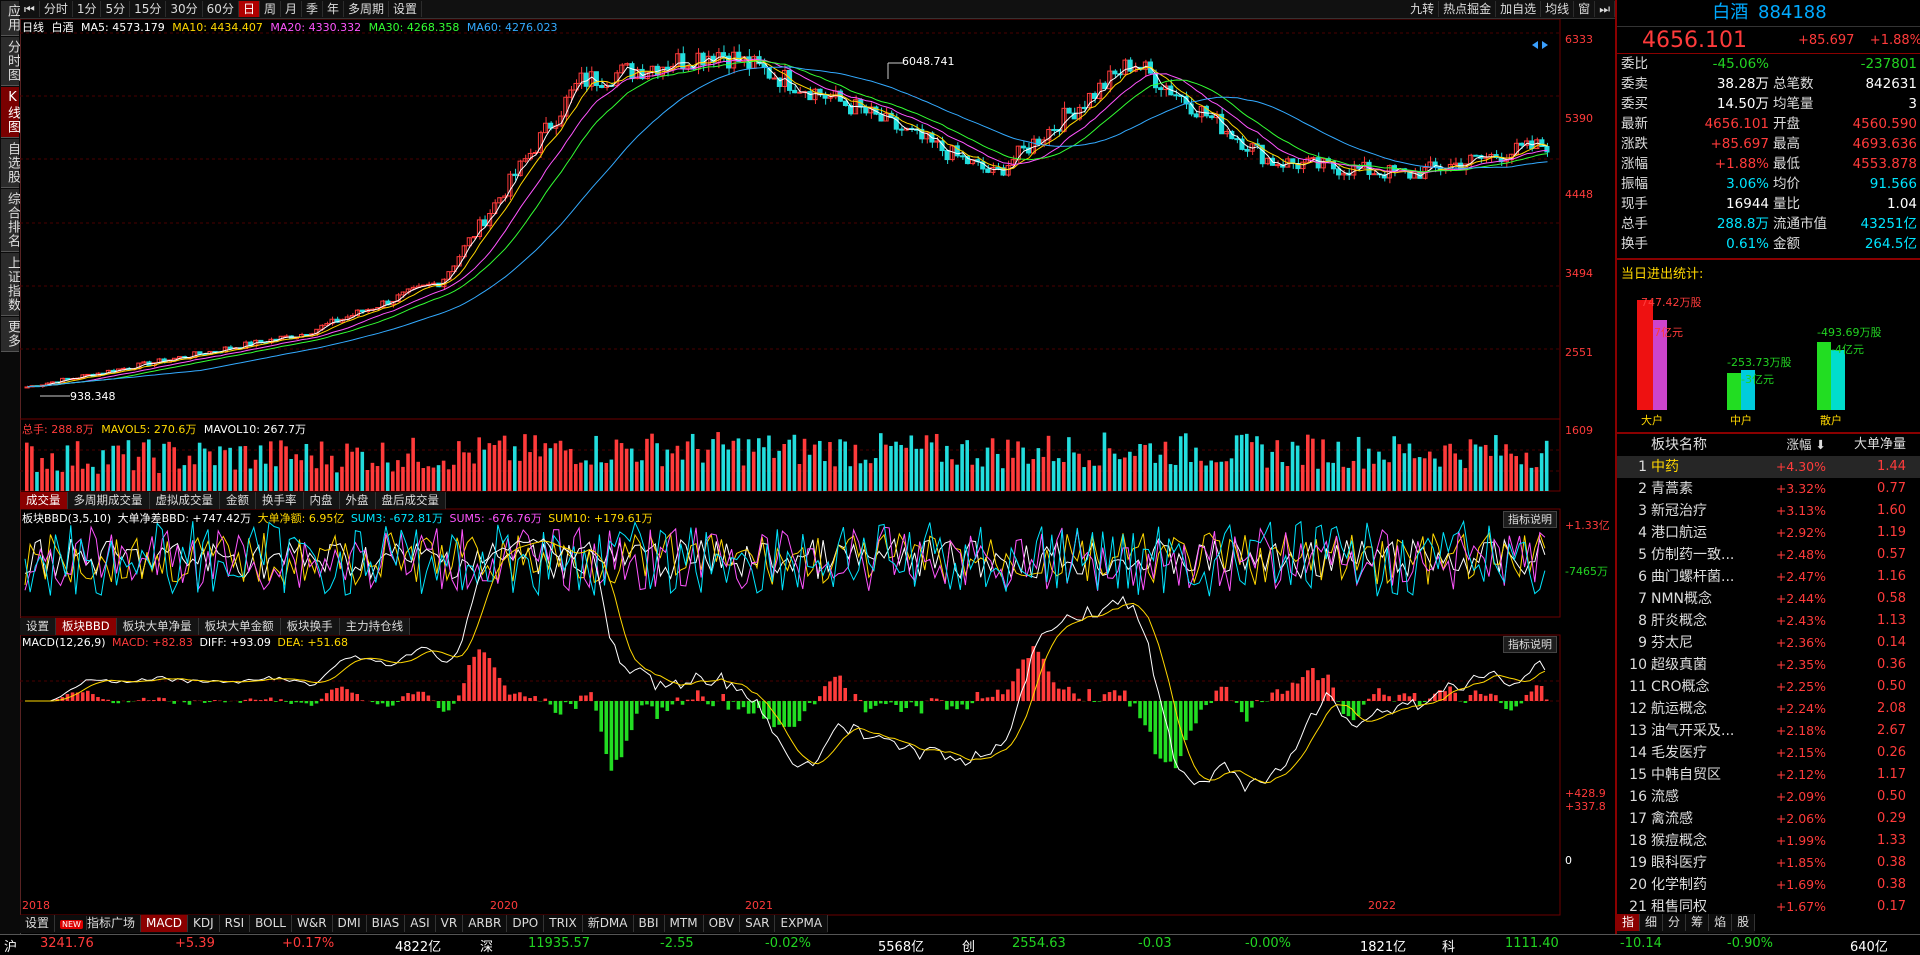 This screenshot has width=1920, height=955. I want to click on tab-arbr: ARBR, so click(485, 923).